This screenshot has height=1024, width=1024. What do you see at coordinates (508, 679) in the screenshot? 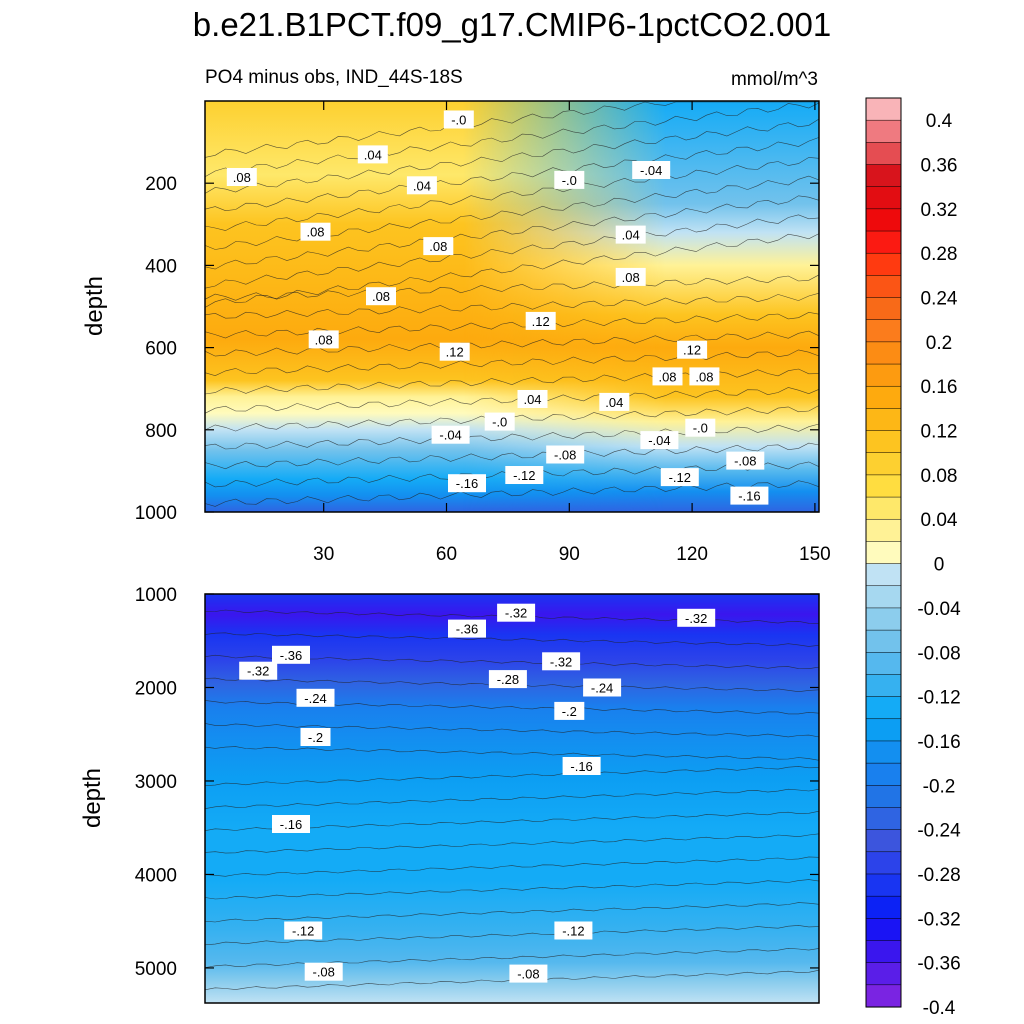
I see `contour-label-text: -.28` at bounding box center [508, 679].